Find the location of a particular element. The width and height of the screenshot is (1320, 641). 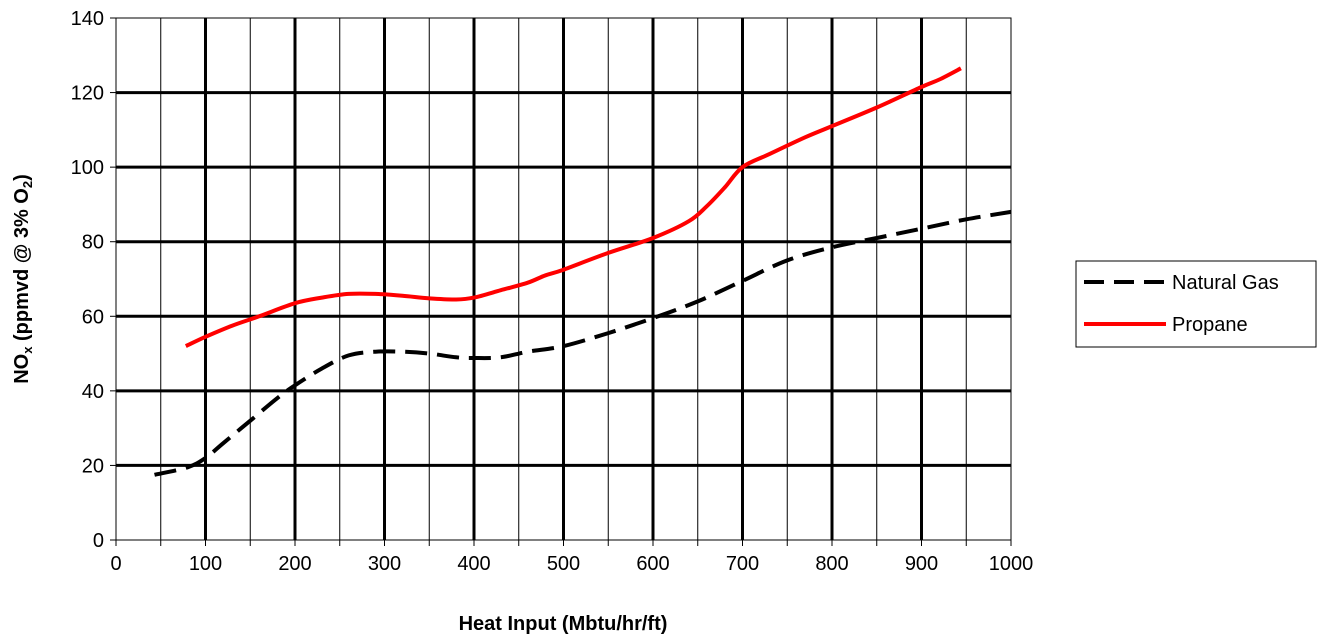

y-axis-ticks: 0 20 40 60 80 100 120 140 is located at coordinates (93, 280).